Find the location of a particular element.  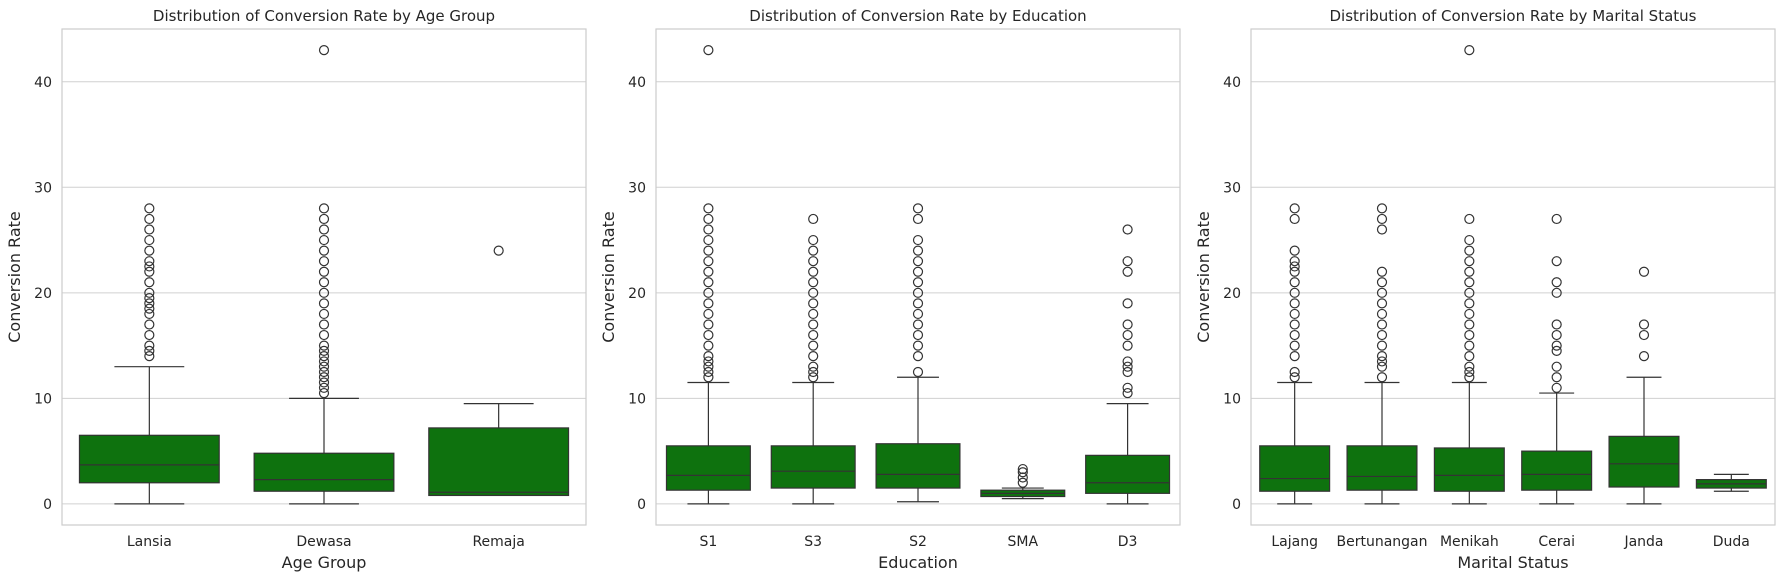

box-dewasa is located at coordinates (324, 472).